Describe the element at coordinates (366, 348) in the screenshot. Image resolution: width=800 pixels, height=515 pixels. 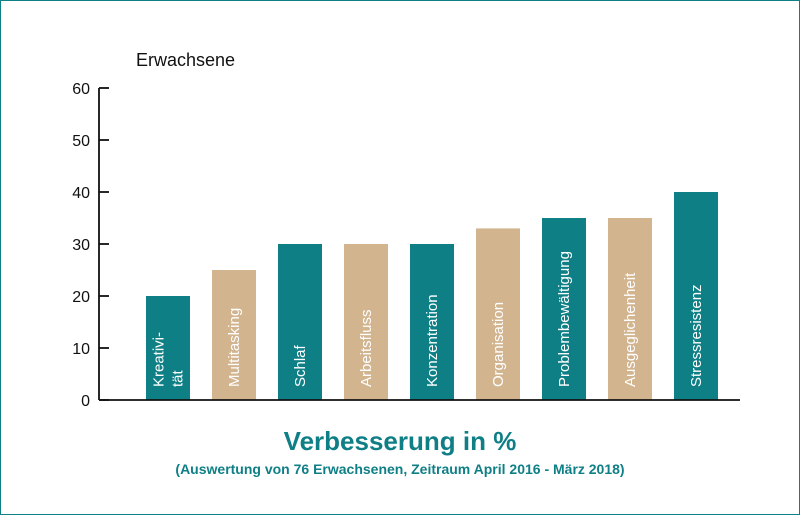
I see `bar-label: Arbeitsfluss` at that location.